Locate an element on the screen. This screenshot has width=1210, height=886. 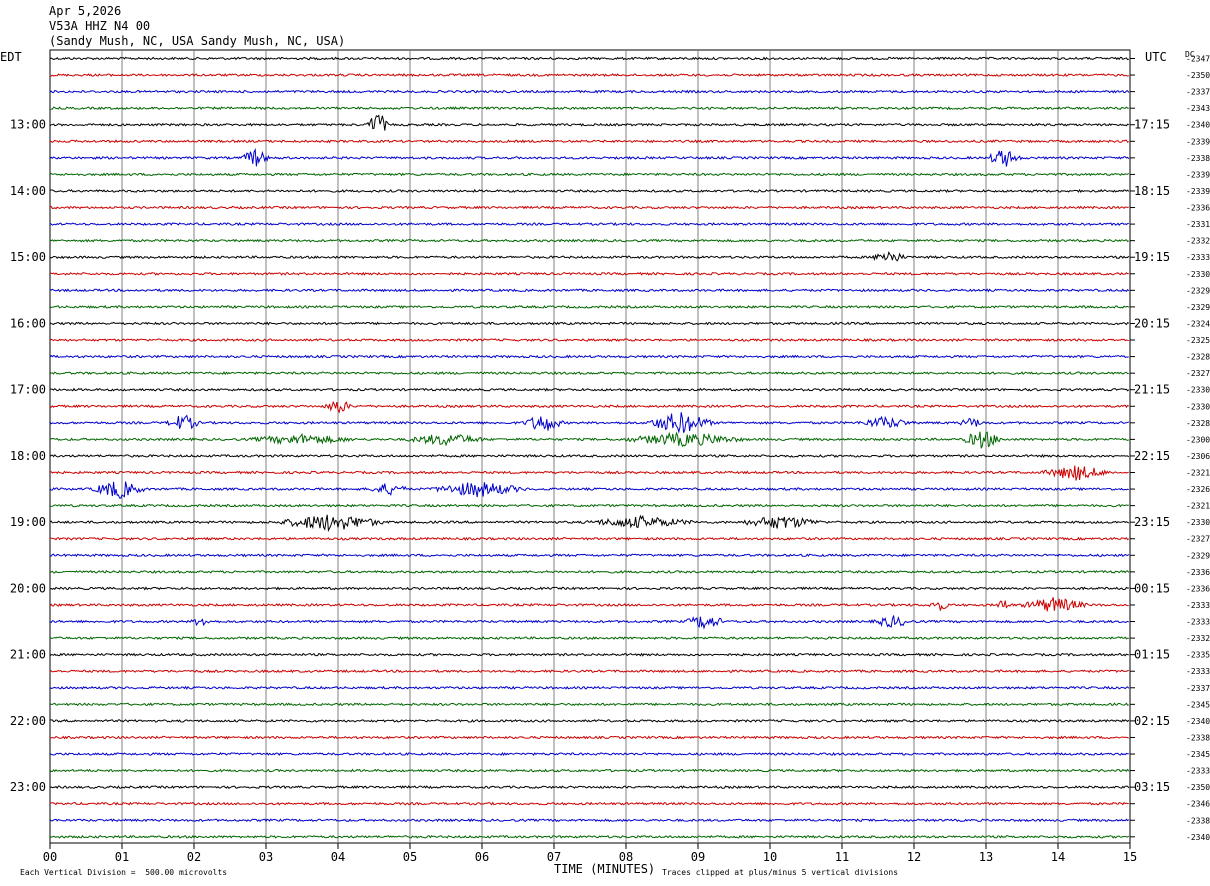
x-tick-label: 00 is located at coordinates (50, 857).